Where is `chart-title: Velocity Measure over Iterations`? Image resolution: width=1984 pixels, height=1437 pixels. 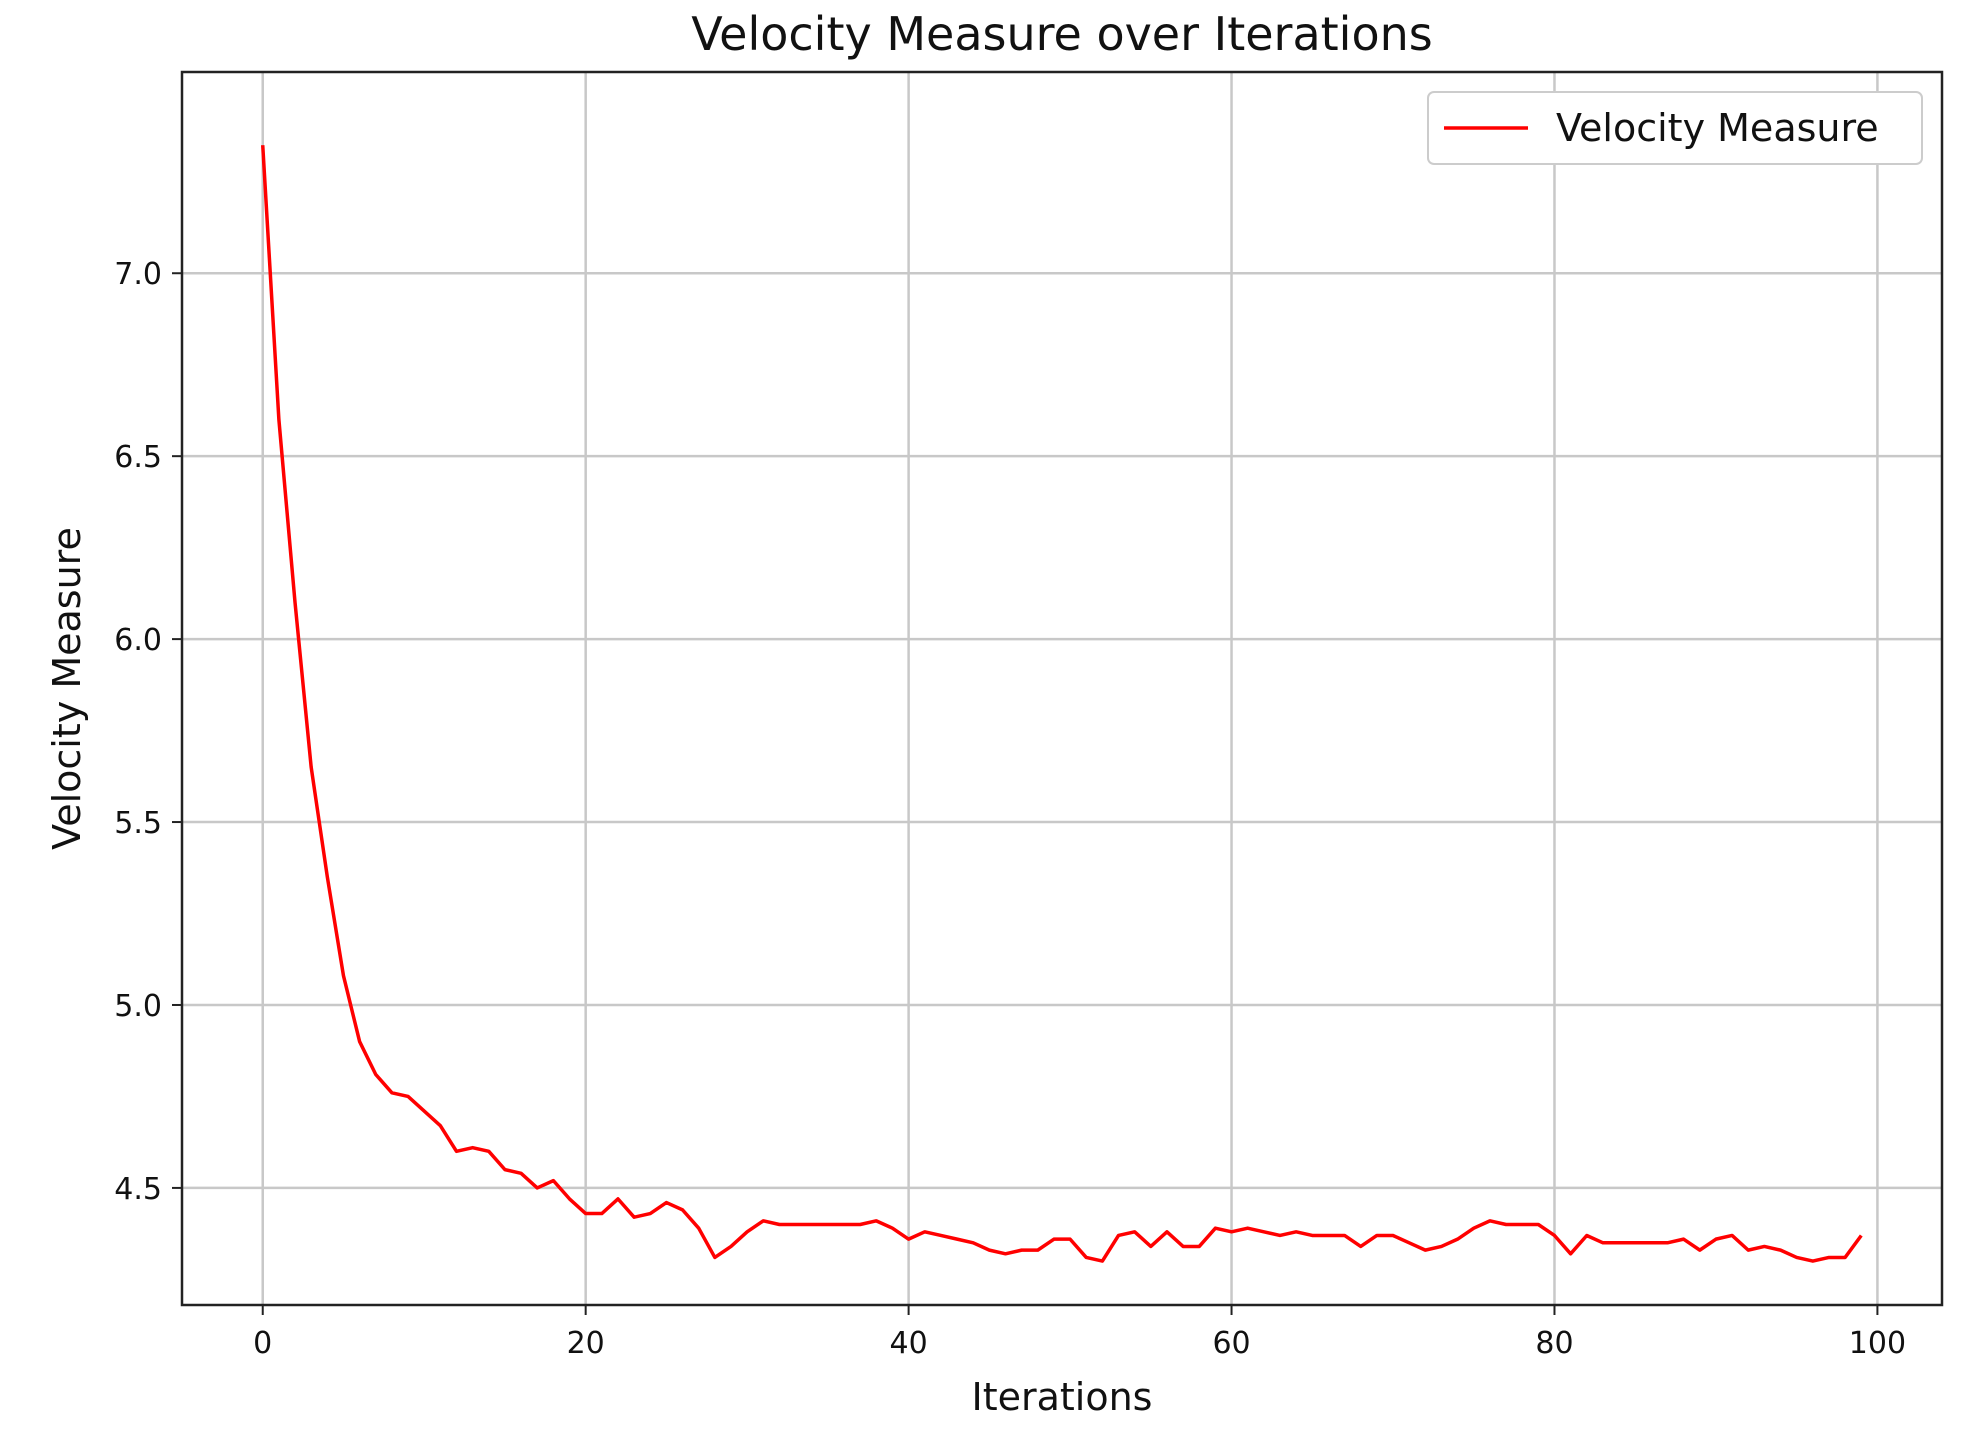 chart-title: Velocity Measure over Iterations is located at coordinates (1061, 34).